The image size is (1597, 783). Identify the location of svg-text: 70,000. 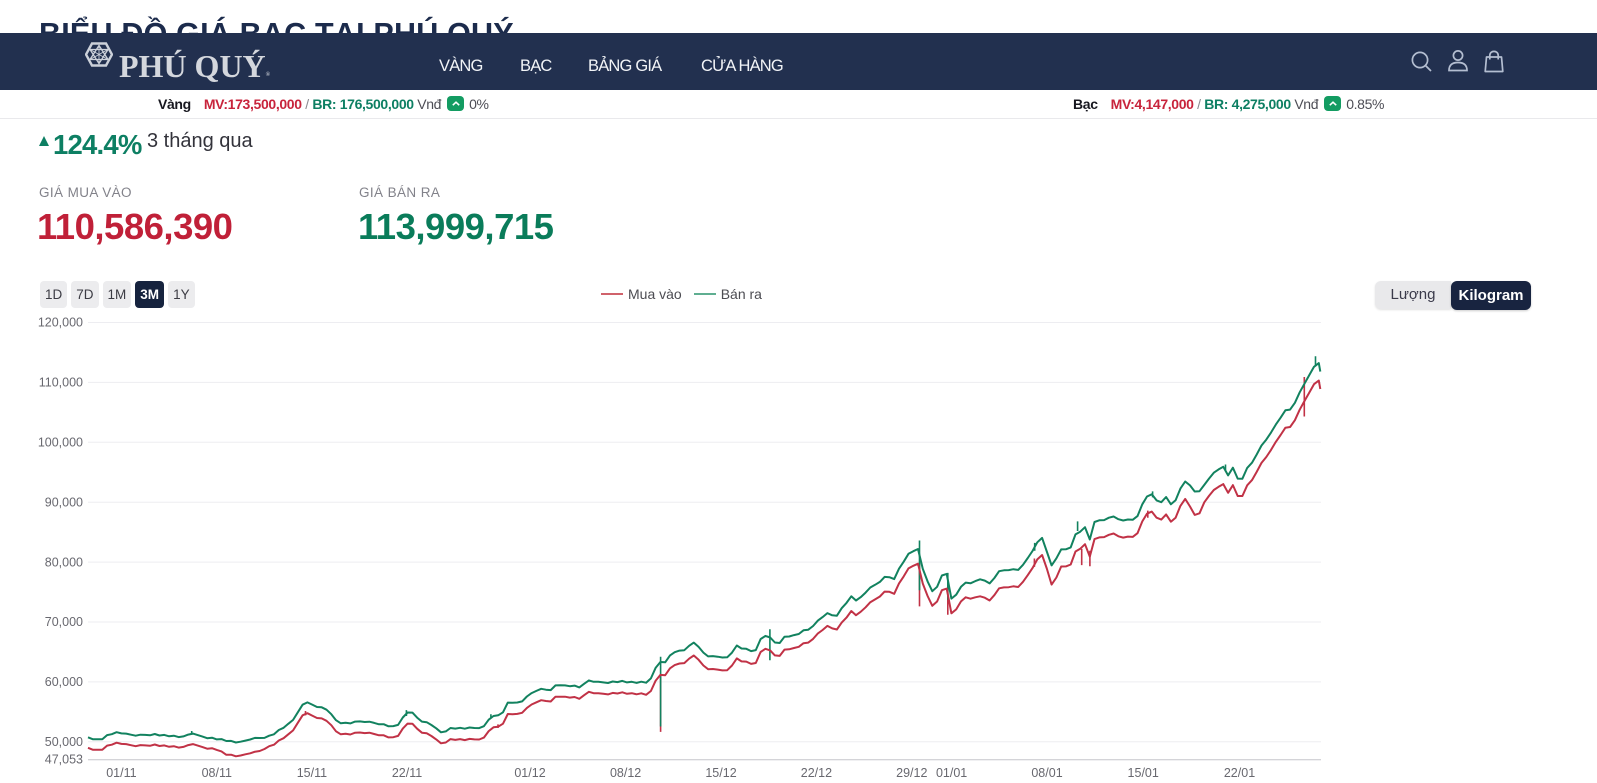
(64, 622).